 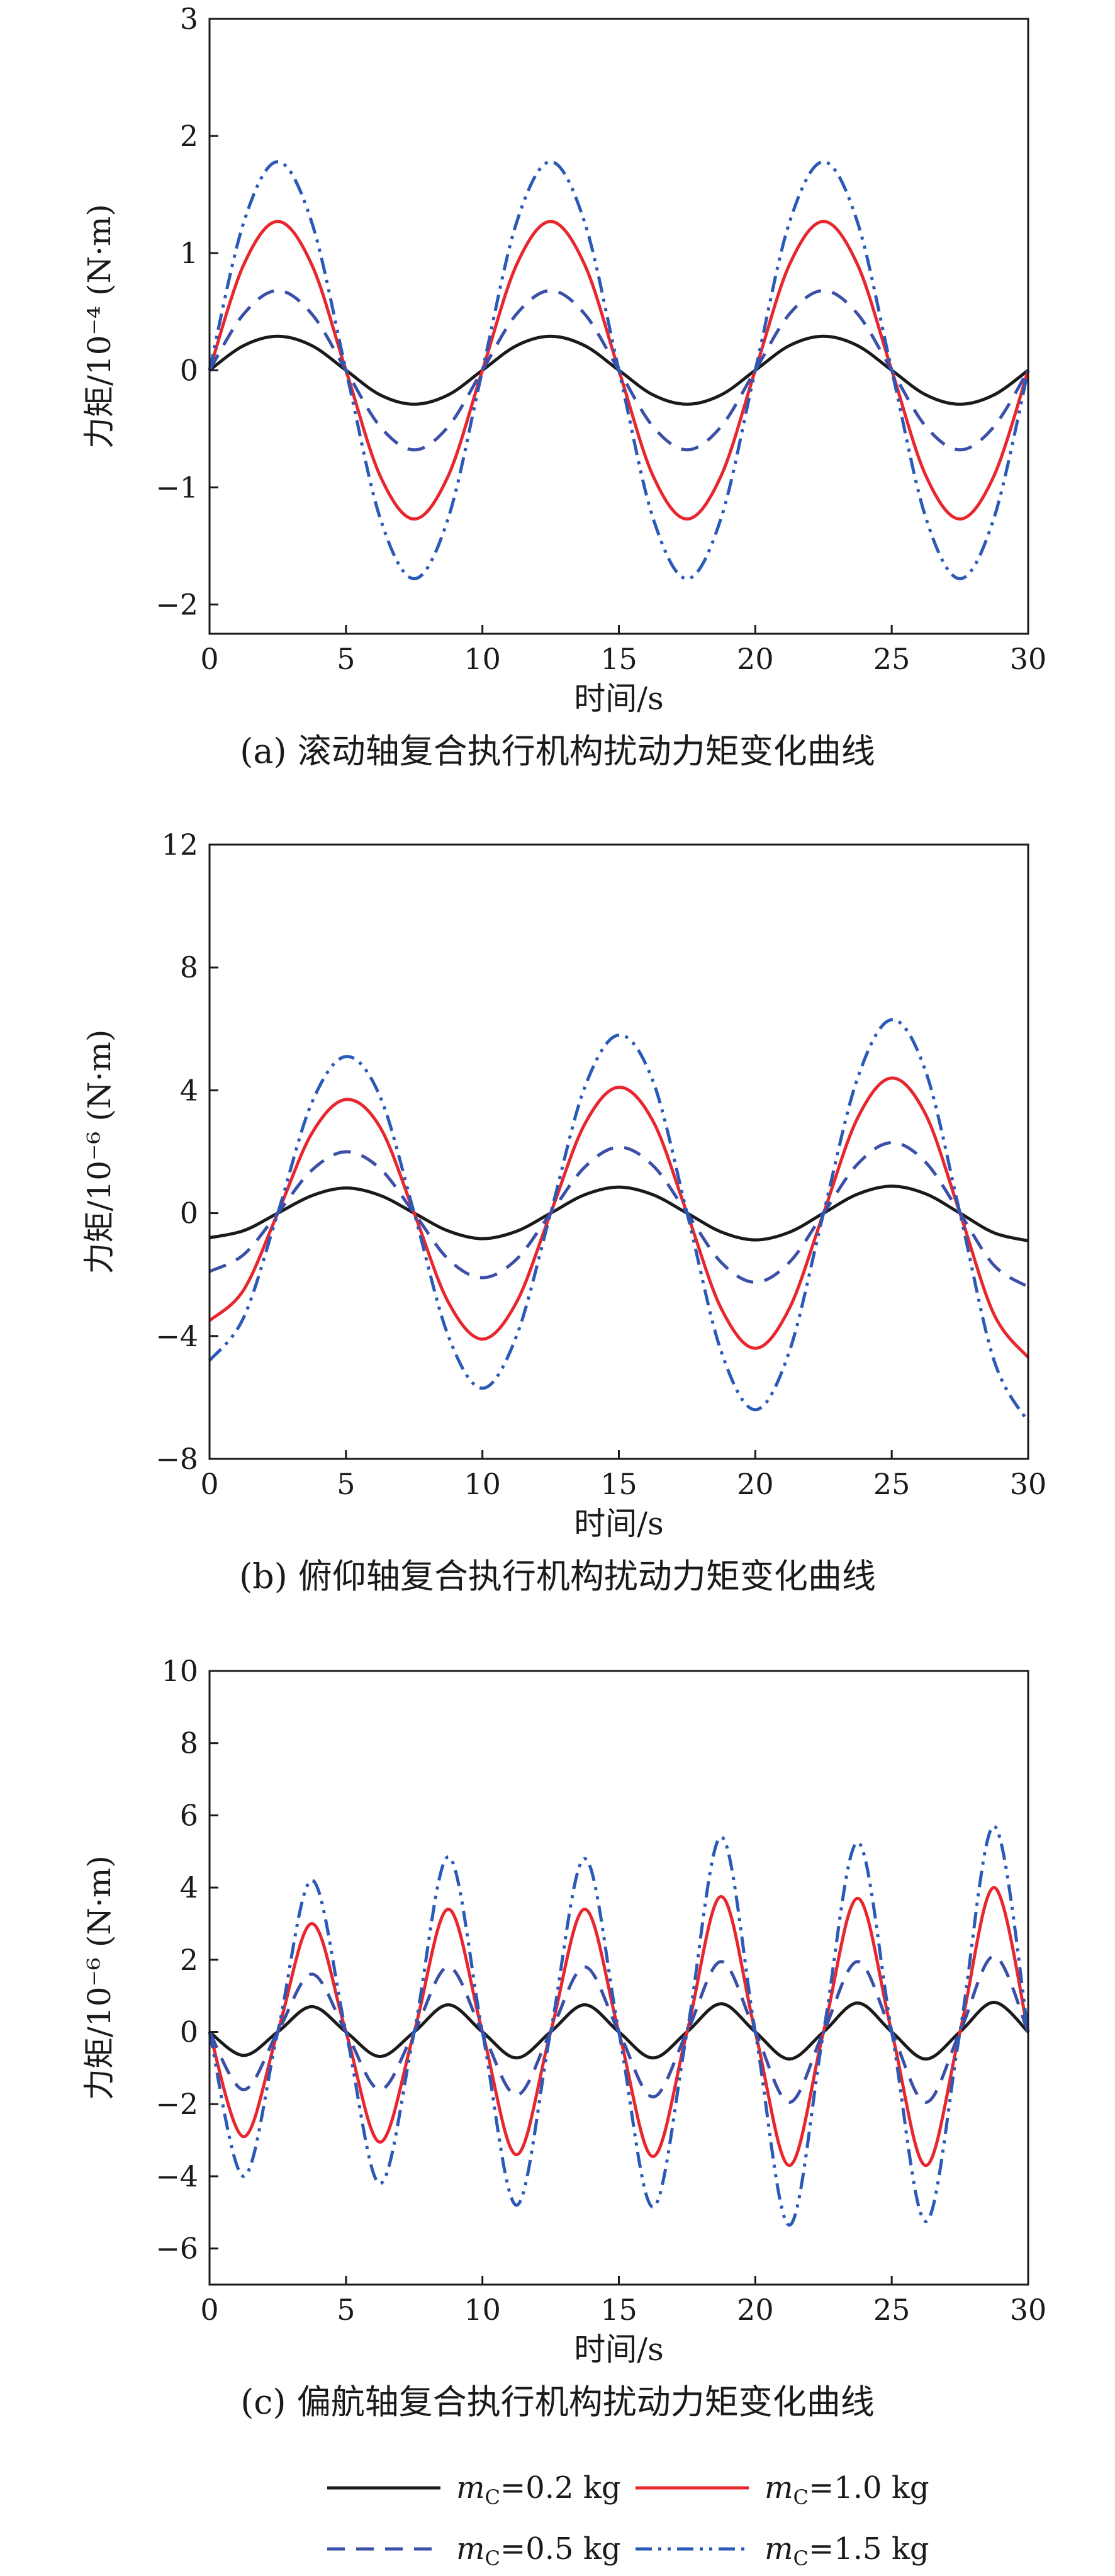 I want to click on legend-item-m10: mC=1.0 kg, so click(x=783, y=2489).